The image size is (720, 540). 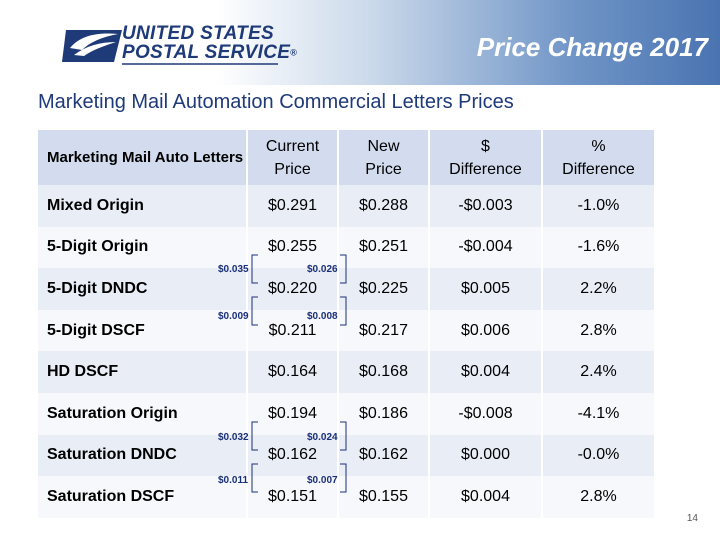 I want to click on new-price: $0.168, so click(x=383, y=372).